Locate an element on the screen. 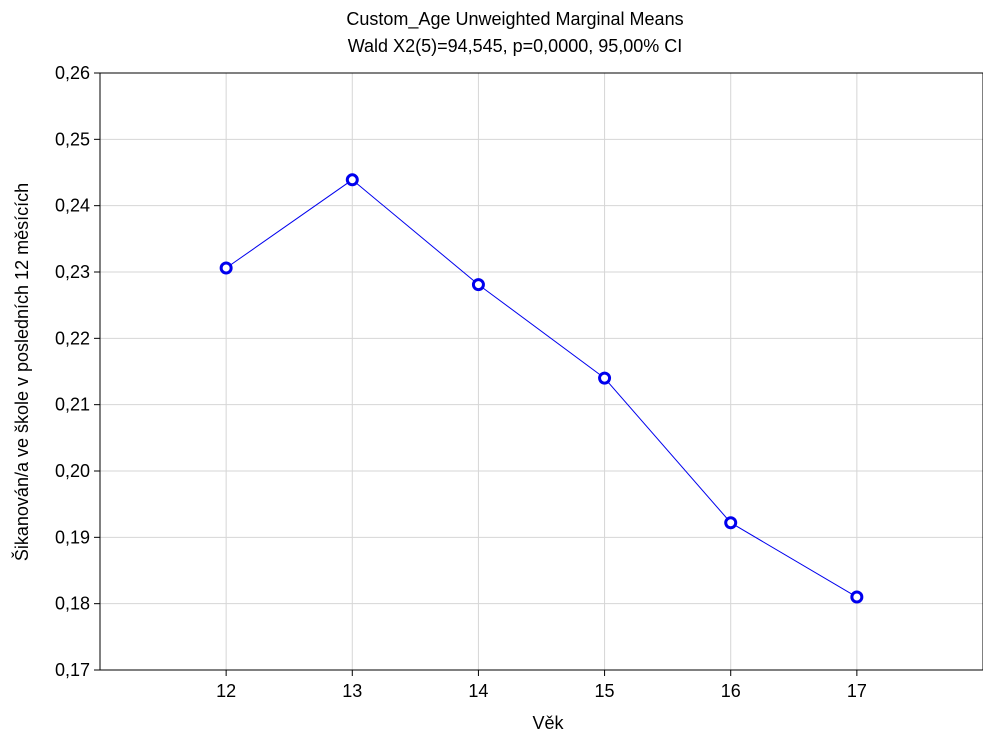 Image resolution: width=983 pixels, height=742 pixels. y-tick-label: 0,19 is located at coordinates (72, 537).